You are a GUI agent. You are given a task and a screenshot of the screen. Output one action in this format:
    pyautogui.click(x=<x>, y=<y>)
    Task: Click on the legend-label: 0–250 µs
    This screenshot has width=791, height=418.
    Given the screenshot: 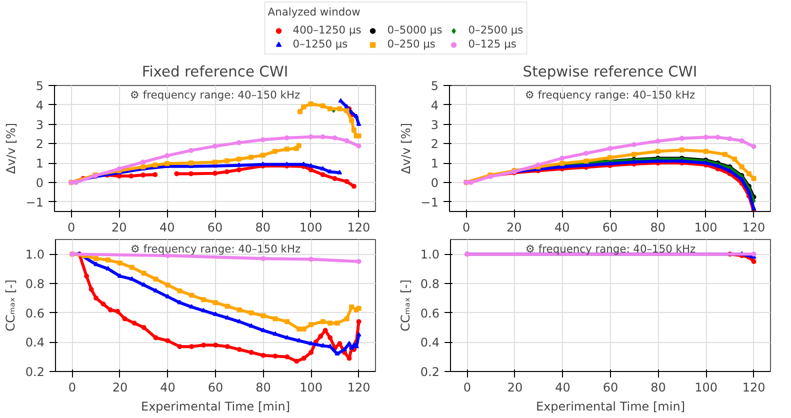 What is the action you would take?
    pyautogui.click(x=411, y=44)
    